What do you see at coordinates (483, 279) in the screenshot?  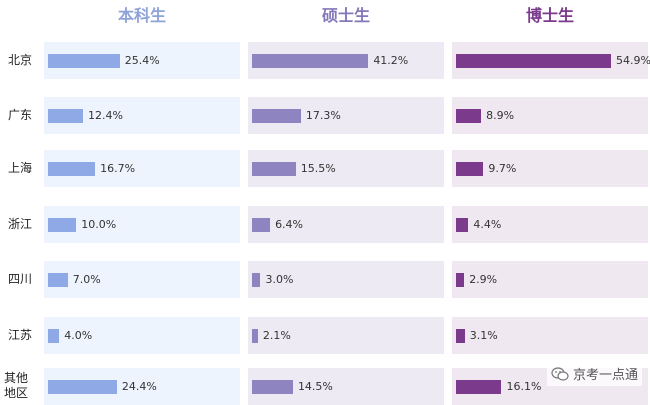 I see `data-label: 2.9%` at bounding box center [483, 279].